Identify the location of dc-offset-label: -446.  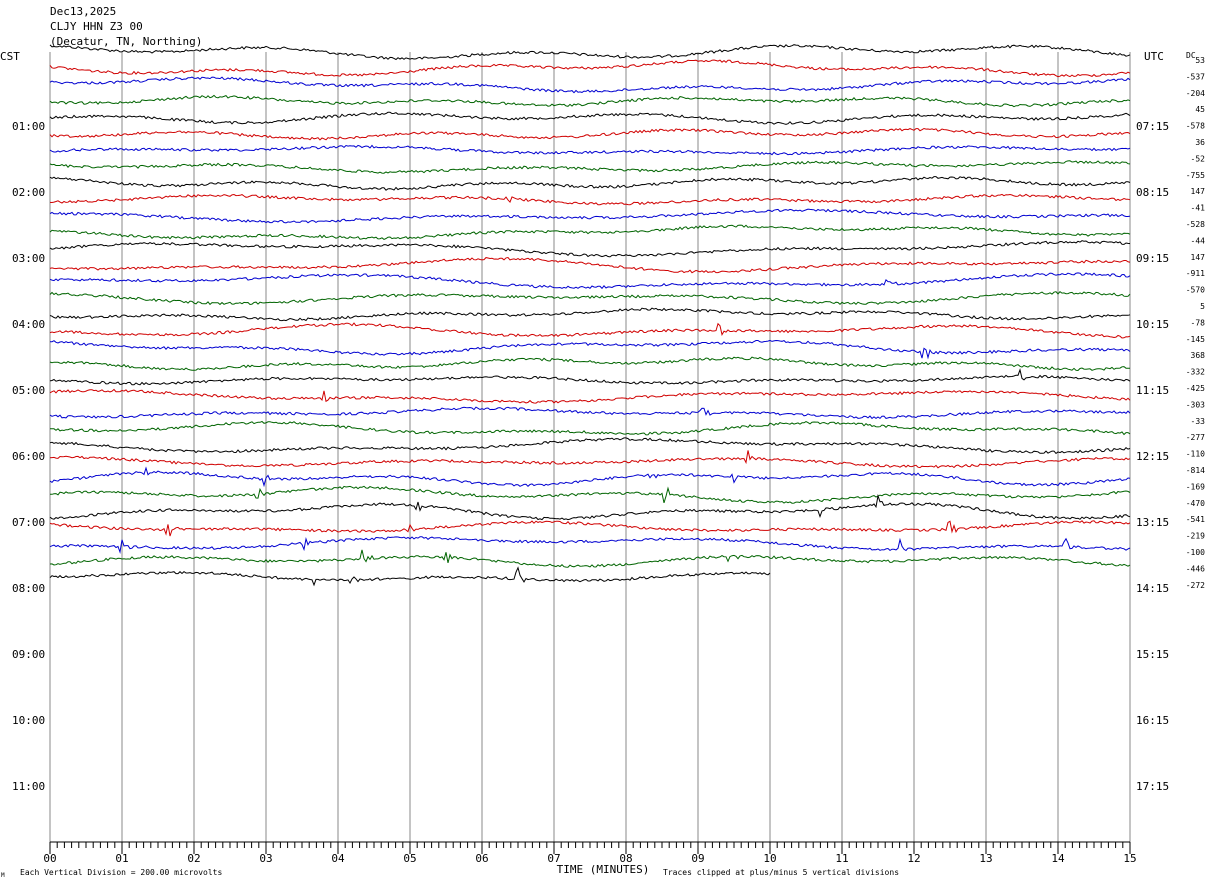
(1195, 568).